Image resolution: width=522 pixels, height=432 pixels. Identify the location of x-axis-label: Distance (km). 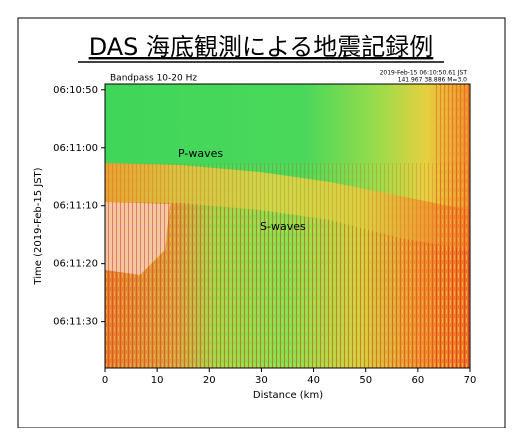
(288, 395).